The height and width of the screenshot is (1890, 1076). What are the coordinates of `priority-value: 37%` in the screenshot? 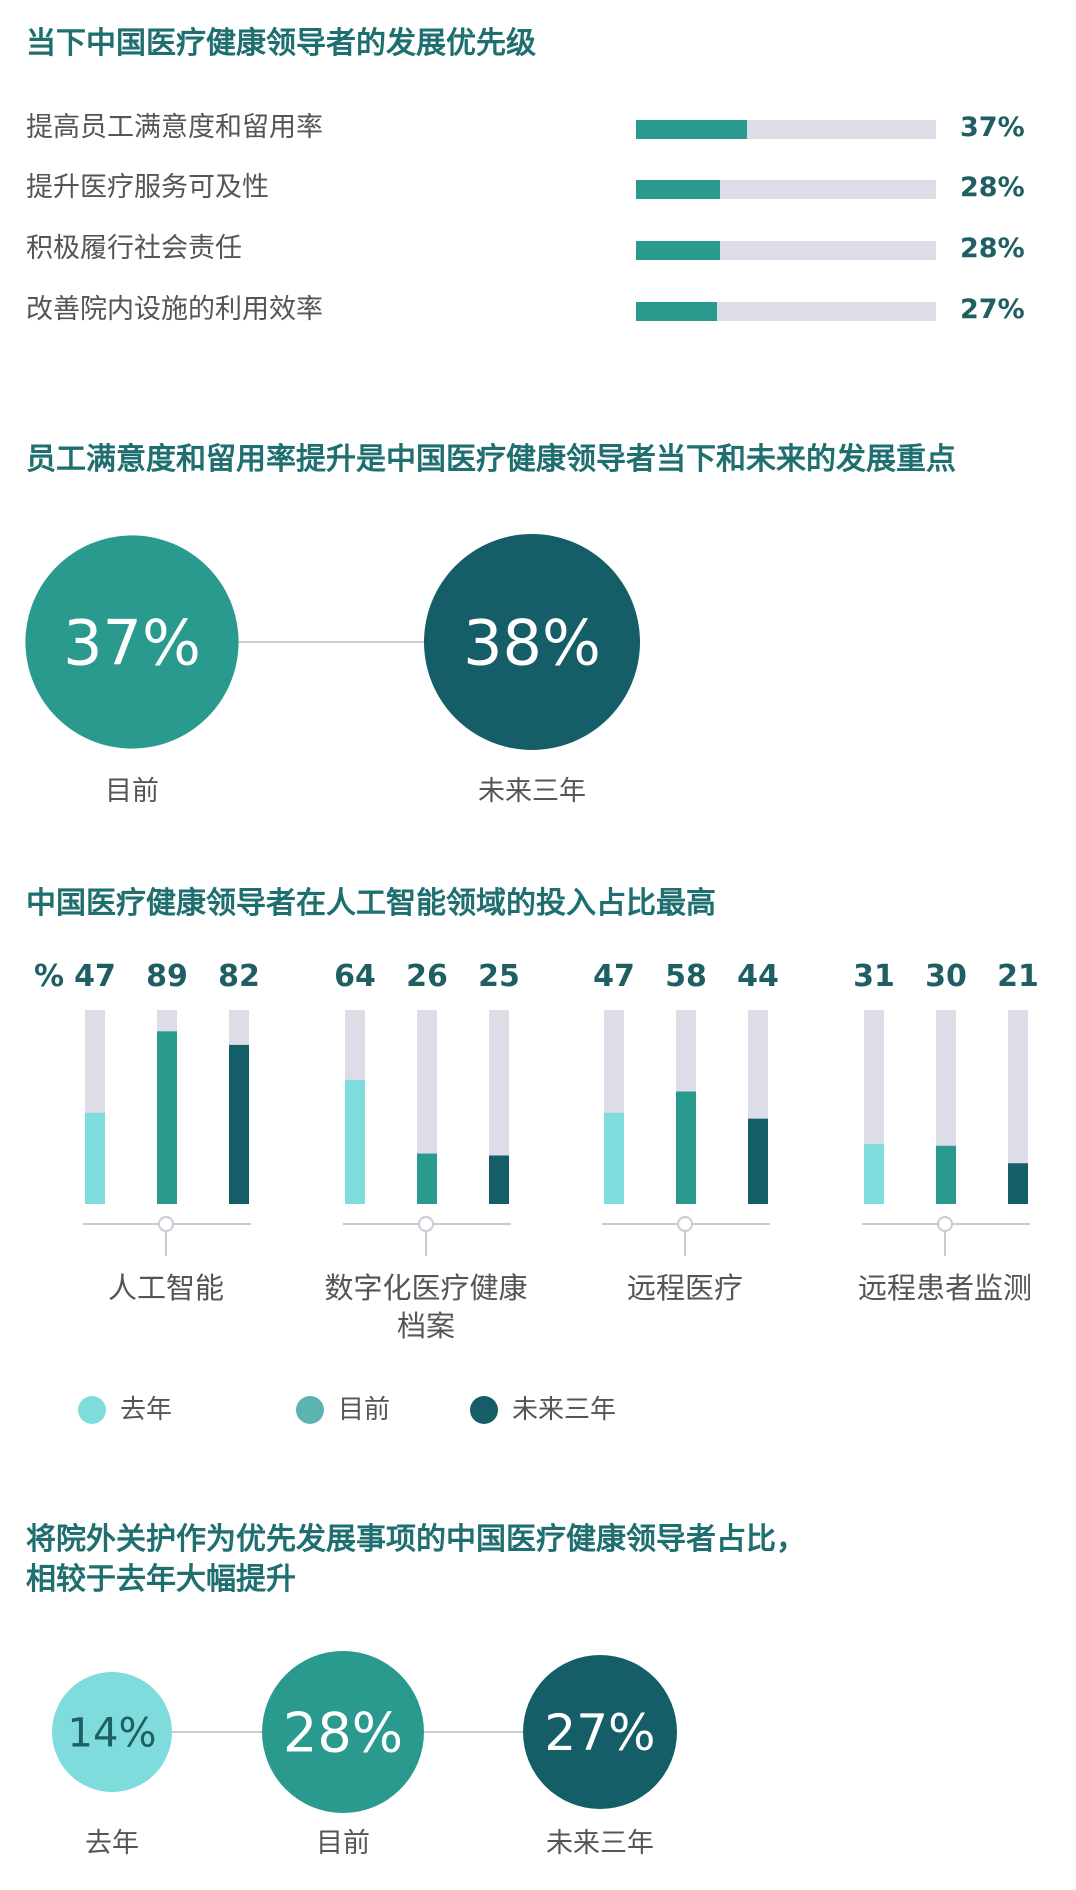 It's located at (992, 127).